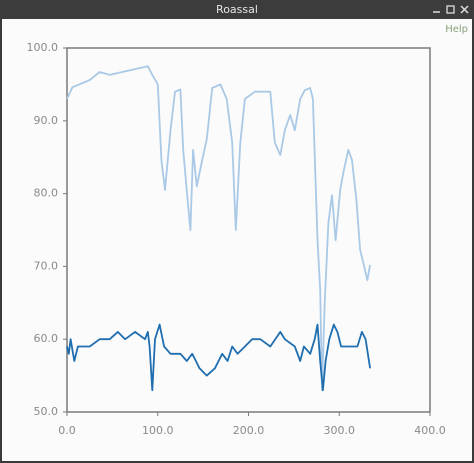 The width and height of the screenshot is (474, 463). What do you see at coordinates (464, 9) in the screenshot?
I see `close-button` at bounding box center [464, 9].